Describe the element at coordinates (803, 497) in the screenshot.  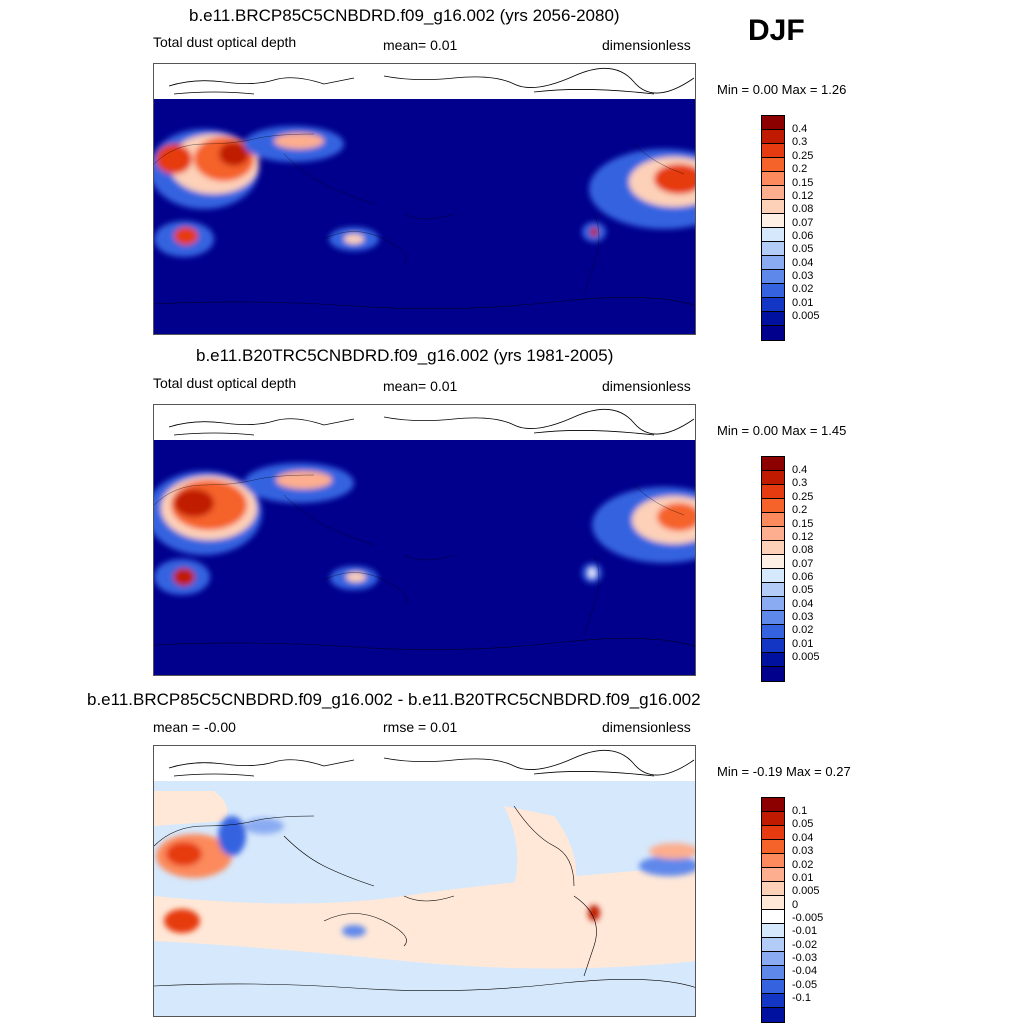
I see `panel2-colorbar-label: 0.25` at that location.